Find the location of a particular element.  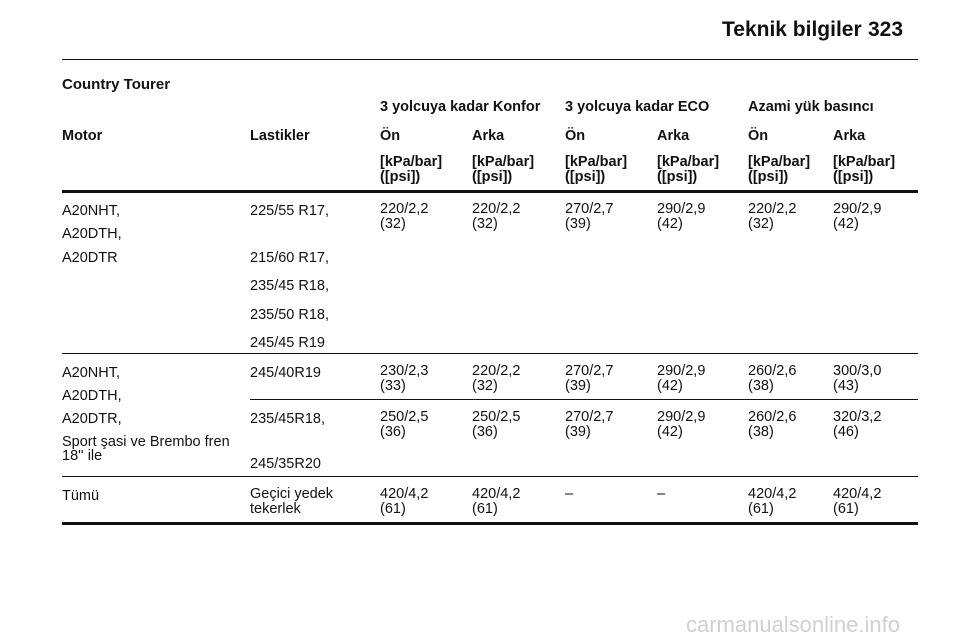

subrow-divider is located at coordinates (584, 399).